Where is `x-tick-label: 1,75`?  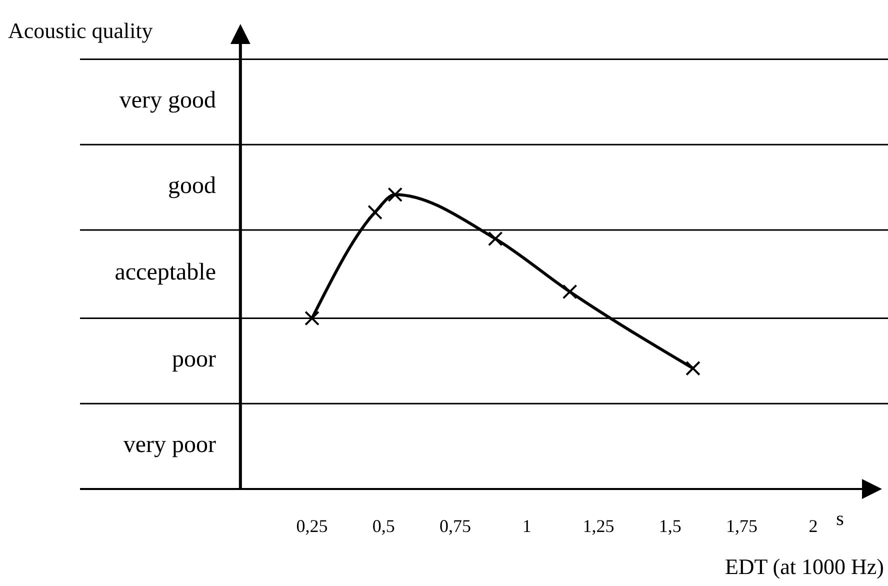 x-tick-label: 1,75 is located at coordinates (742, 526).